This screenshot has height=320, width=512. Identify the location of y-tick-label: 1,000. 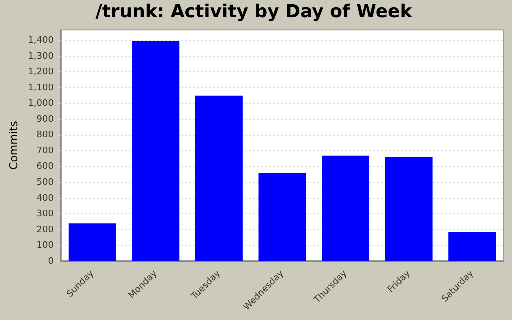
(41, 104).